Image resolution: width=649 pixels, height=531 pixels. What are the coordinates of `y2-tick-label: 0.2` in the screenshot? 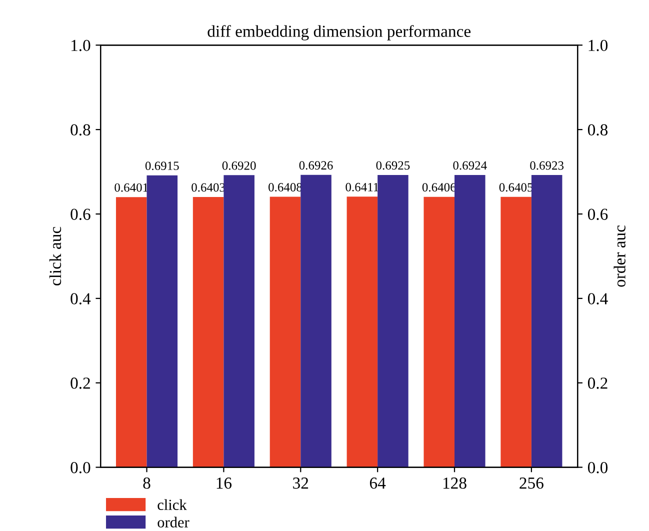 It's located at (598, 383).